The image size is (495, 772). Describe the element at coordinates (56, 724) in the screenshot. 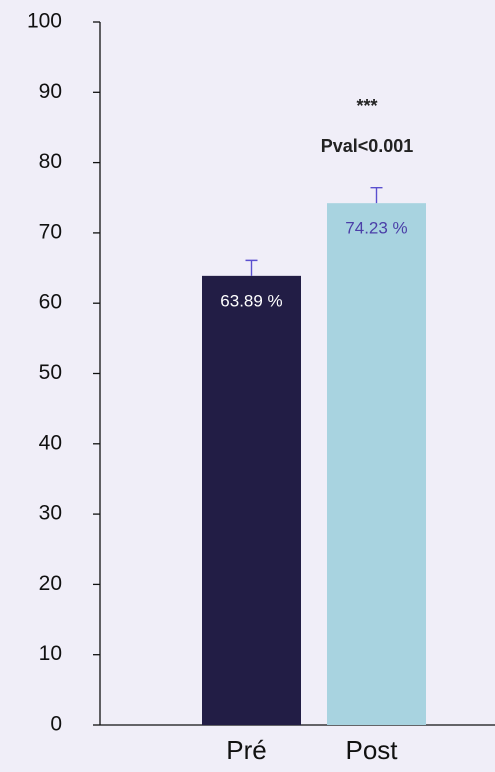

I see `y-tick-label: 0` at that location.